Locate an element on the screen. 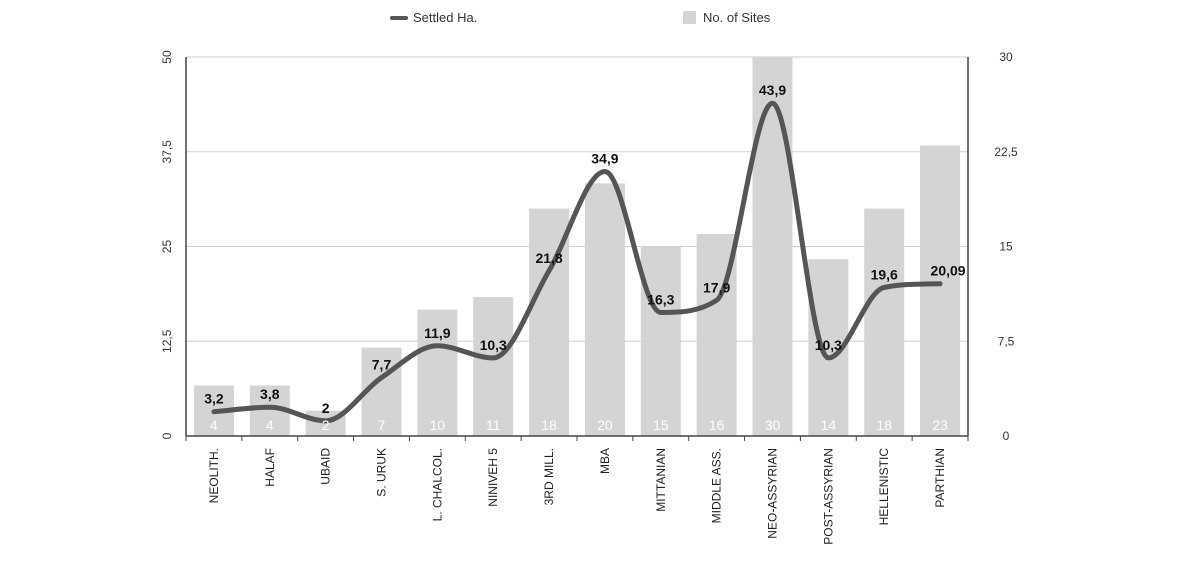 The height and width of the screenshot is (587, 1200). line-value-label: 3,2 is located at coordinates (214, 399).